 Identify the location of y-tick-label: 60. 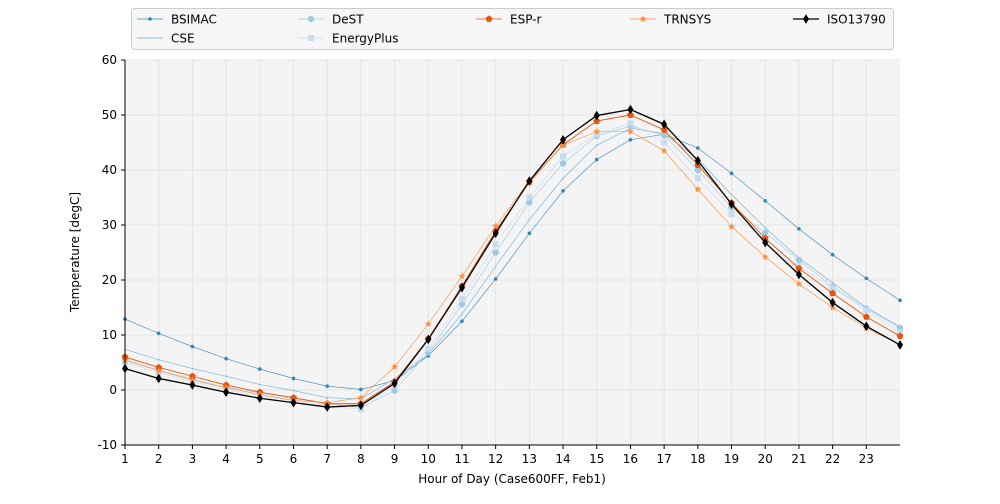
(109, 60).